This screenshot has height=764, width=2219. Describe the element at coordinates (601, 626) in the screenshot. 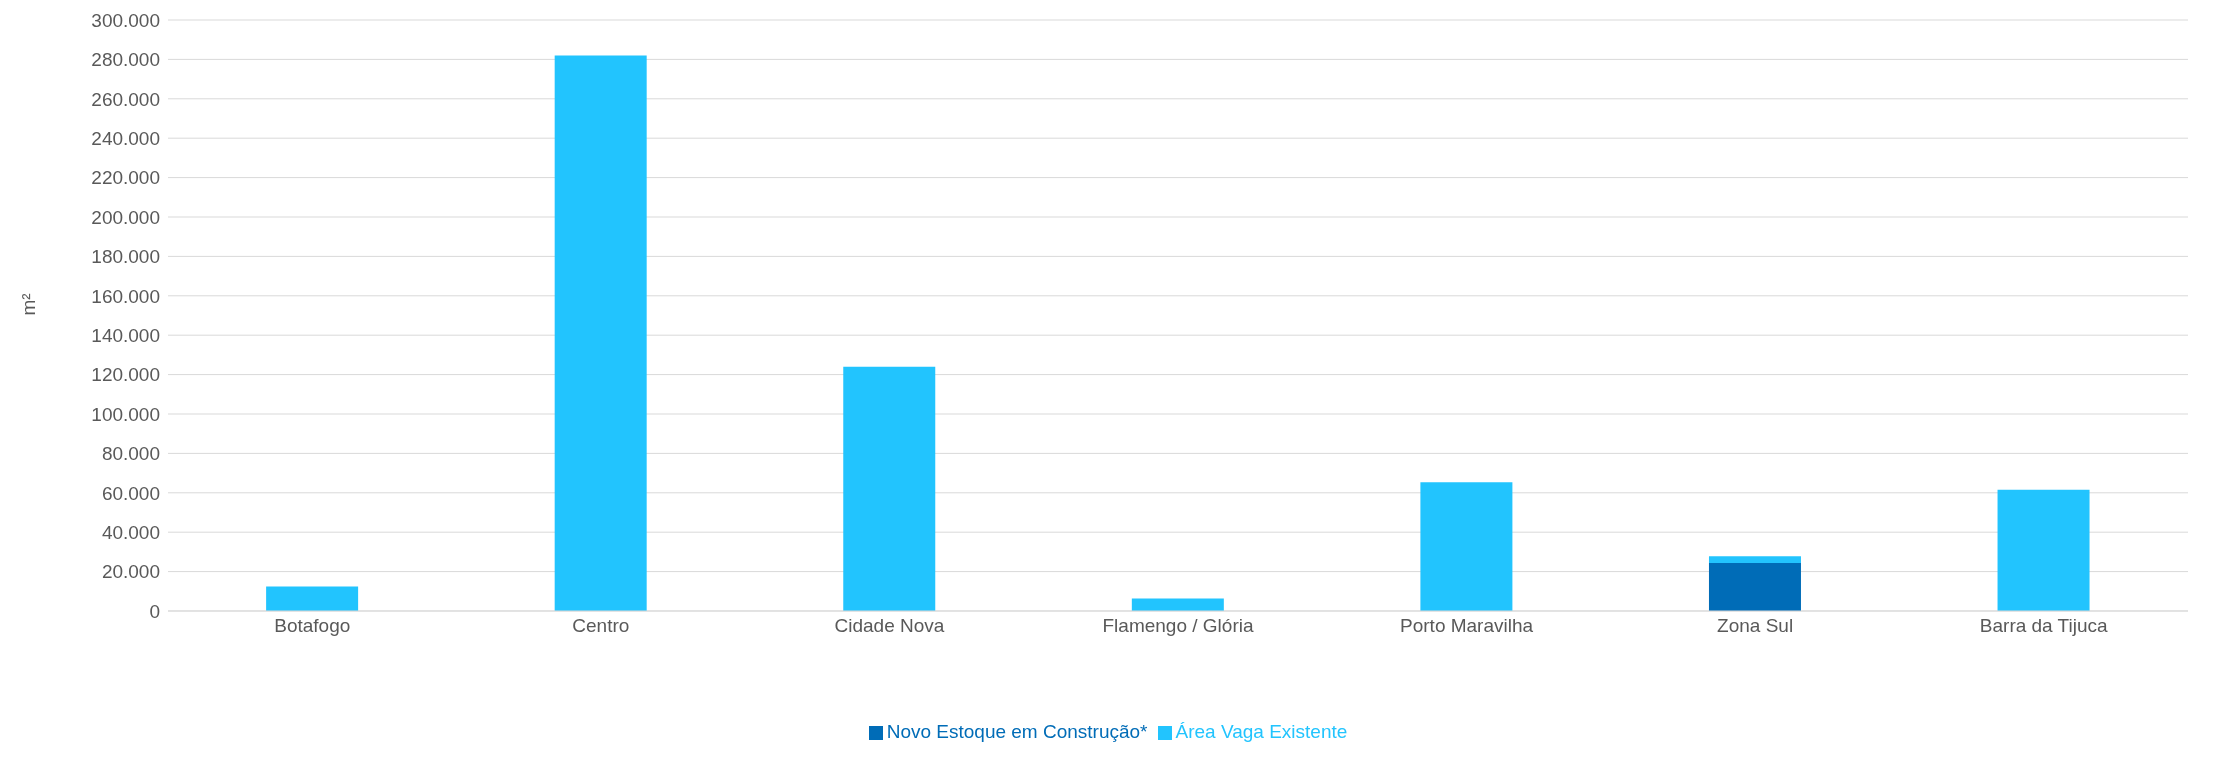

I see `x-tick-label: Centro` at that location.